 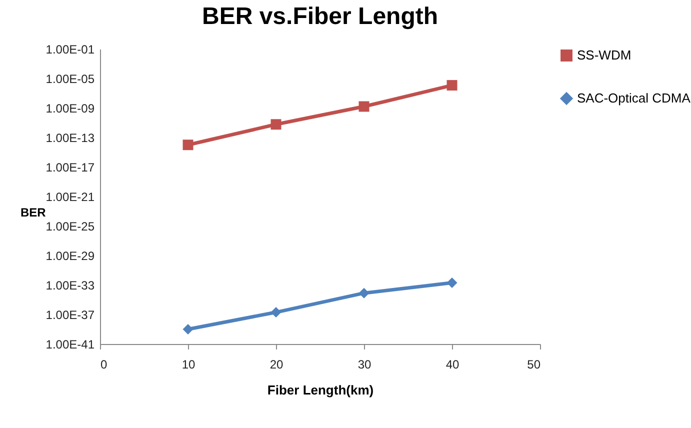 I want to click on y-tick-label: 1.00E-17, so click(x=70, y=167).